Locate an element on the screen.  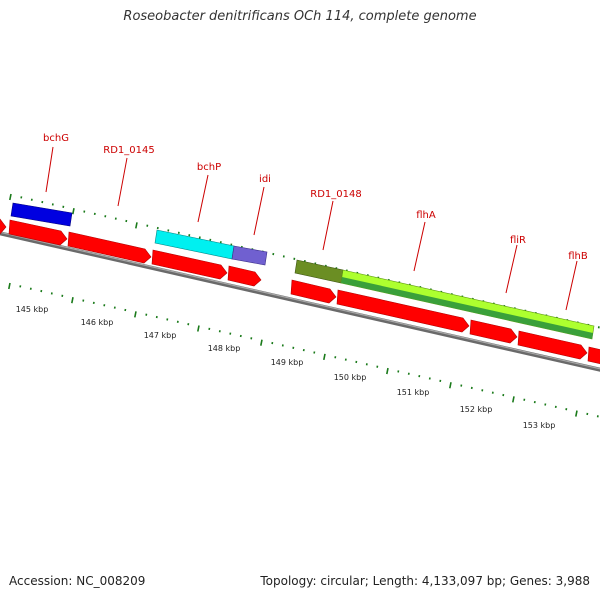
scale-label-148: 148 kbp is located at coordinates (224, 348).